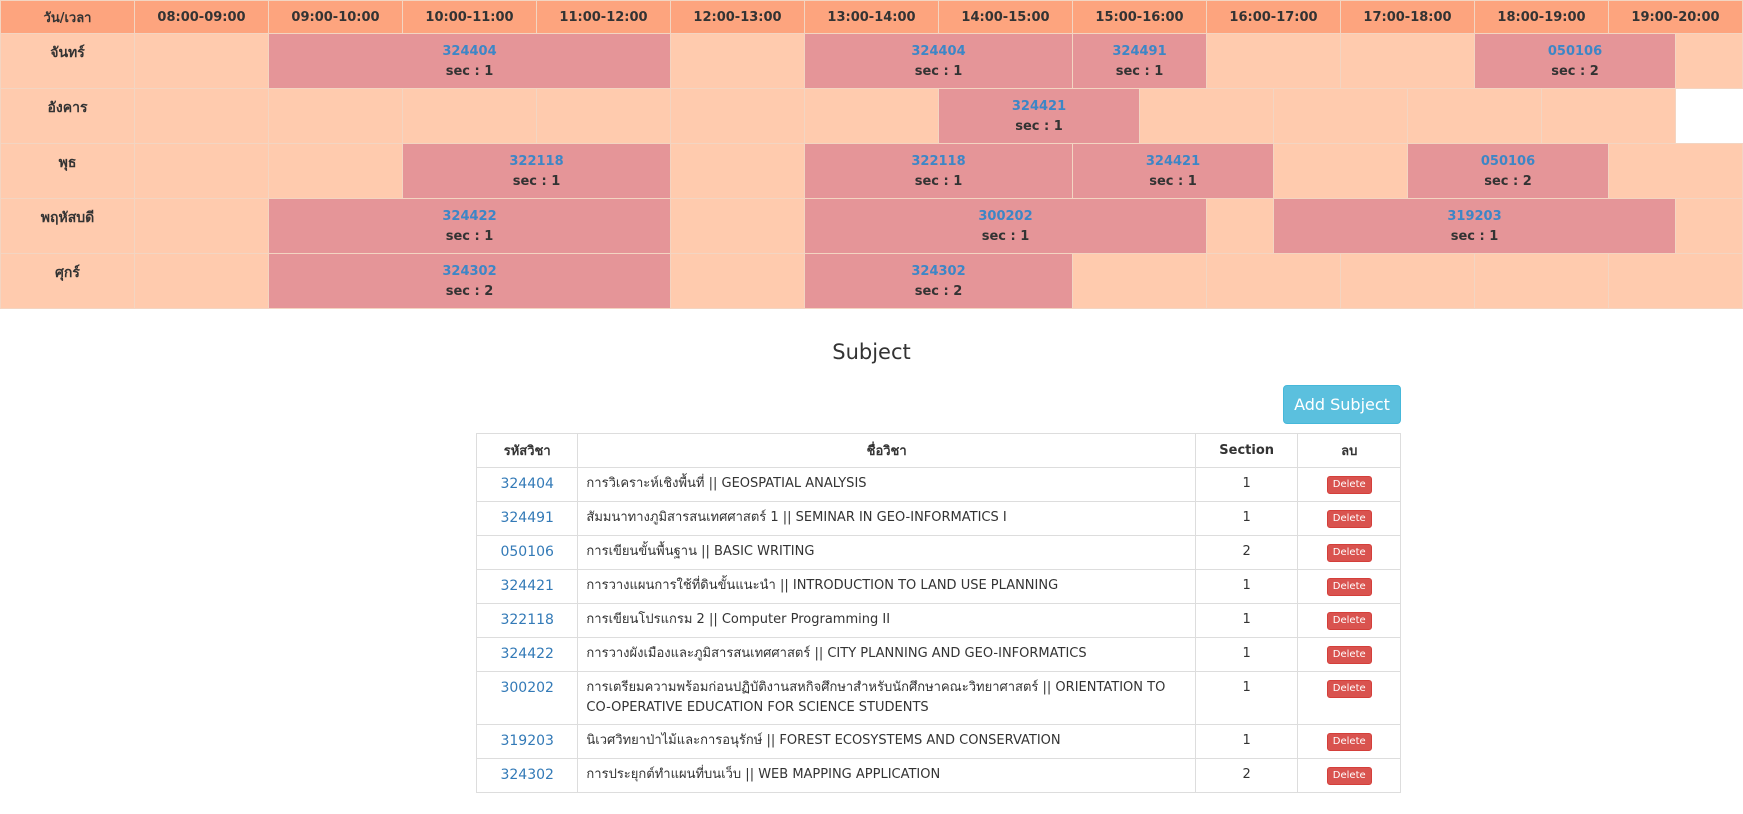 This screenshot has width=1743, height=814. What do you see at coordinates (737, 17) in the screenshot?
I see `time-slot-header: 12:00-13:00` at bounding box center [737, 17].